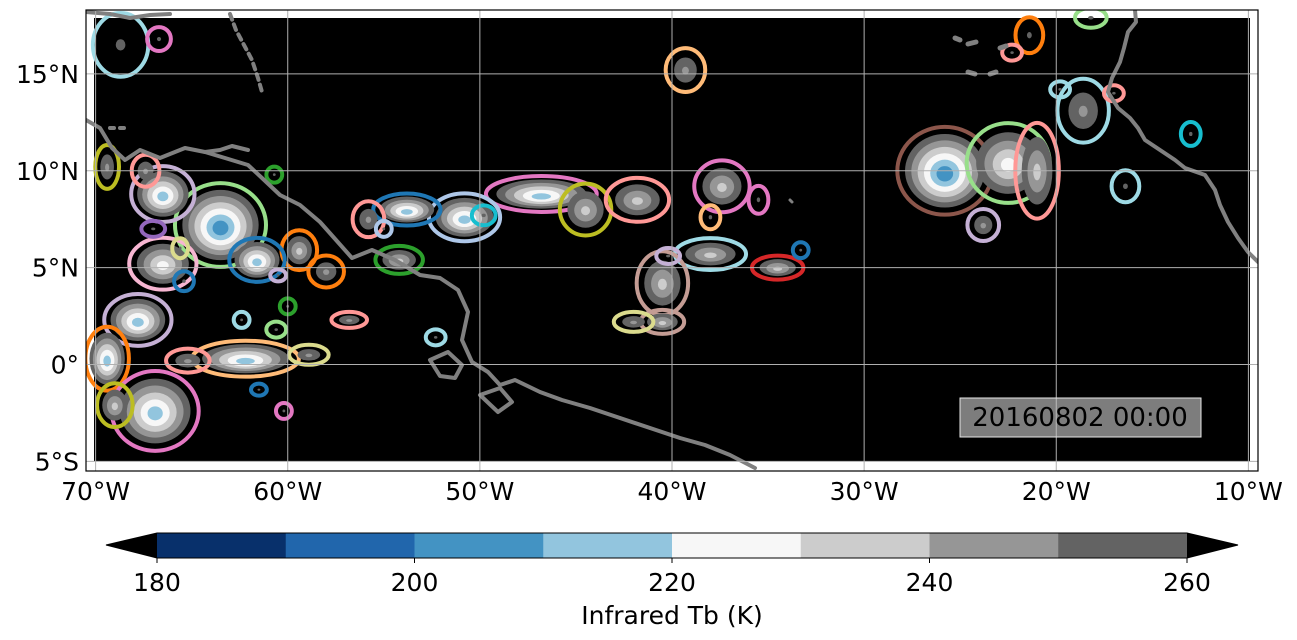 The width and height of the screenshot is (1297, 640). I want to click on latitude-tick-labels: 15°N 10°N 5°N 0° 5°S, so click(47, 268).